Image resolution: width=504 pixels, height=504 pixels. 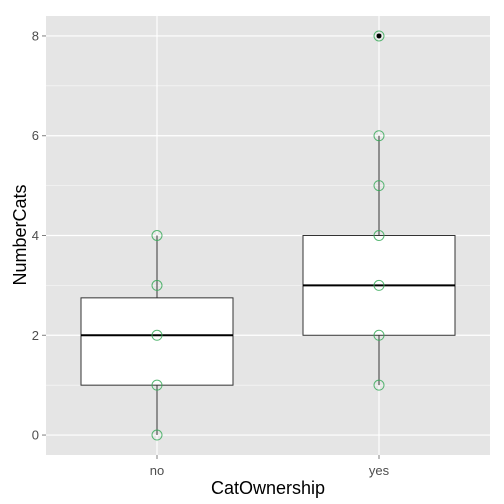 What do you see at coordinates (157, 341) in the screenshot?
I see `box` at bounding box center [157, 341].